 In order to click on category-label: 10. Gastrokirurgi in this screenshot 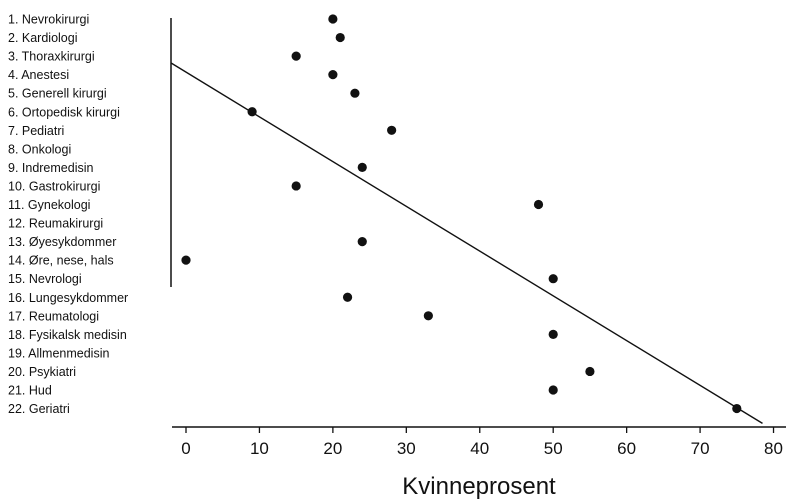, I will do `click(54, 186)`.